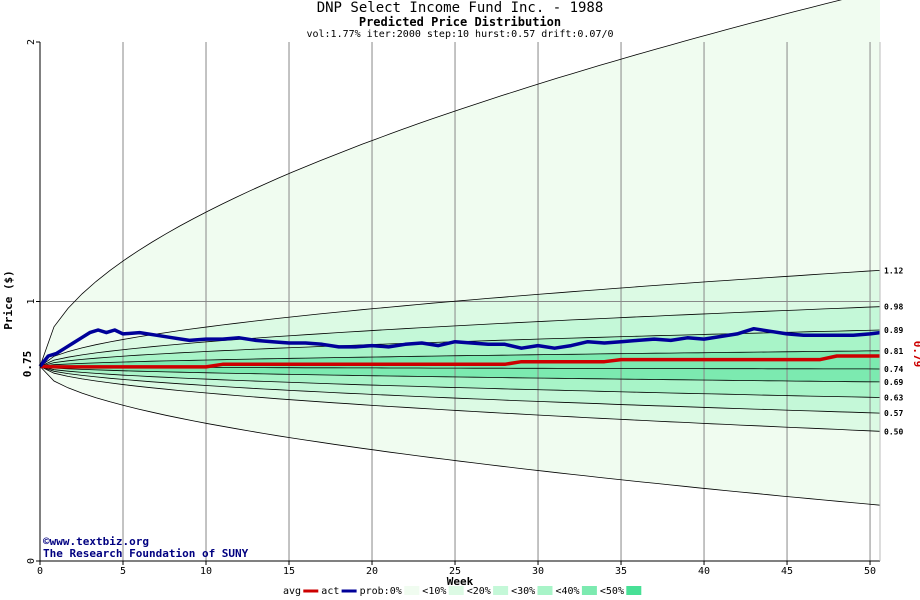  Describe the element at coordinates (870, 571) in the screenshot. I see `x-tick-label-50: 50` at that location.